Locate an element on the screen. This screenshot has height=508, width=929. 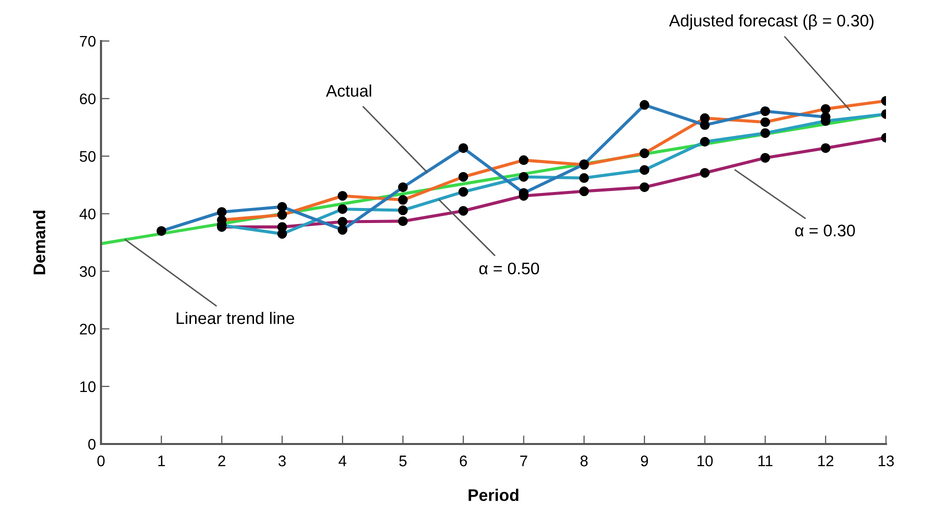
y-tick-label: 50 is located at coordinates (88, 156).